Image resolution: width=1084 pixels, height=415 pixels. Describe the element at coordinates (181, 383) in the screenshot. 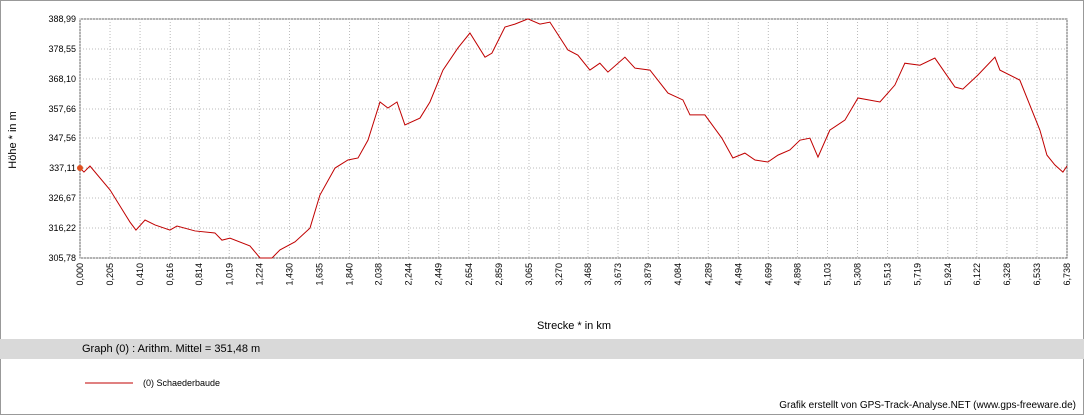

I see `legend-label: (0) Schaederbaude` at that location.